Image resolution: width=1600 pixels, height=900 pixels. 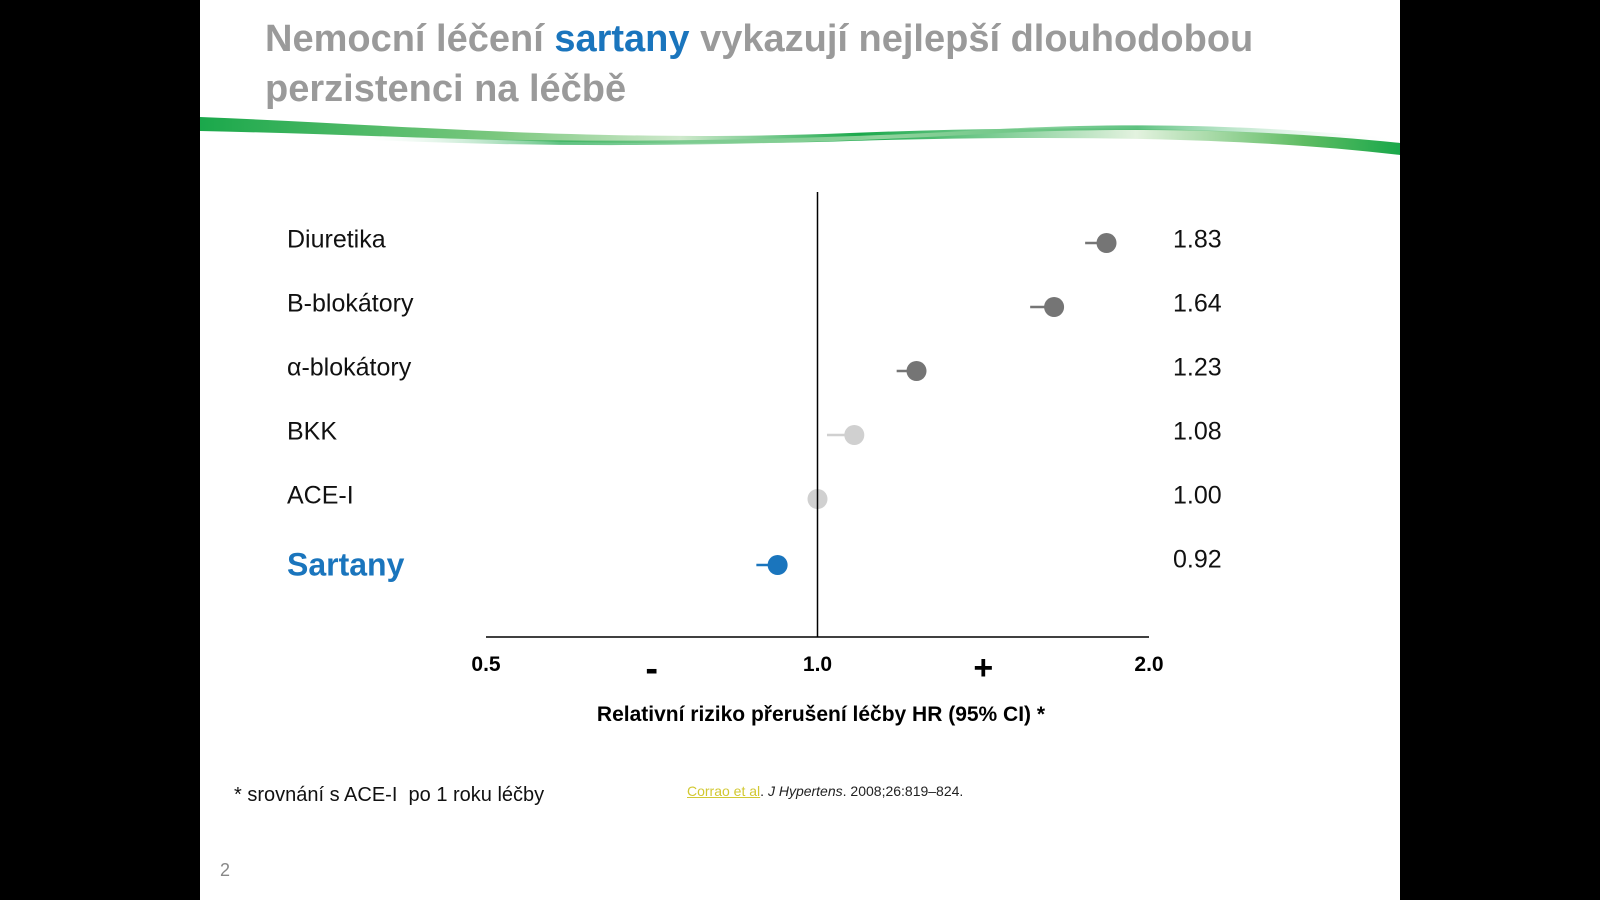 I want to click on value-label: 1.00, so click(x=1197, y=496).